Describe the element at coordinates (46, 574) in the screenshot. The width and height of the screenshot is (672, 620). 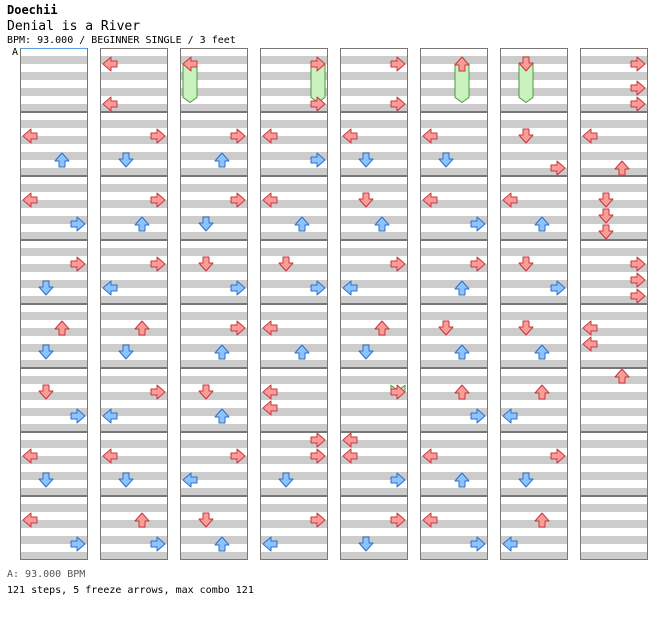
I see `bpm-summary: A: 93.000 BPM` at that location.